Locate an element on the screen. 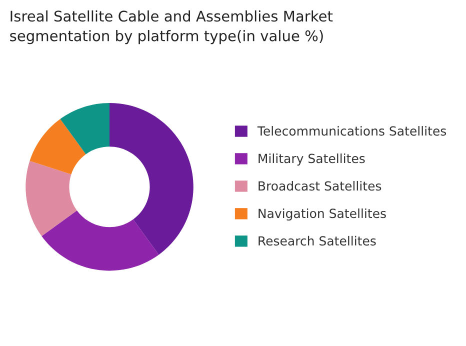 The image size is (466, 346). legend-label: Telecommunications Satellites is located at coordinates (351, 131).